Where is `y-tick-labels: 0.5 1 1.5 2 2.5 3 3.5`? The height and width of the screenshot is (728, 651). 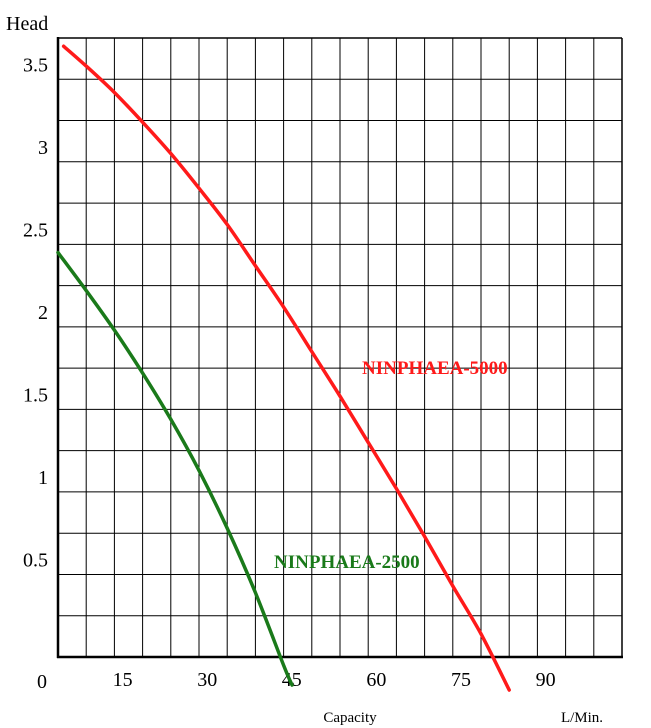
y-tick-labels: 0.5 1 1.5 2 2.5 3 3.5 is located at coordinates (35, 312).